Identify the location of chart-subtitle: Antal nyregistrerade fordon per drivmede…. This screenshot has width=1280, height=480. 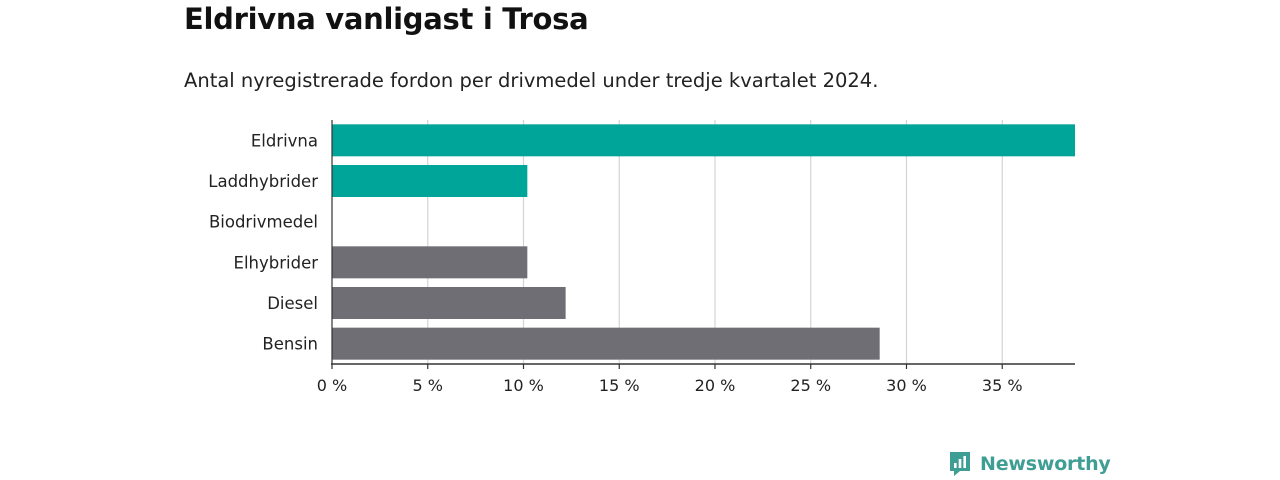
(531, 80).